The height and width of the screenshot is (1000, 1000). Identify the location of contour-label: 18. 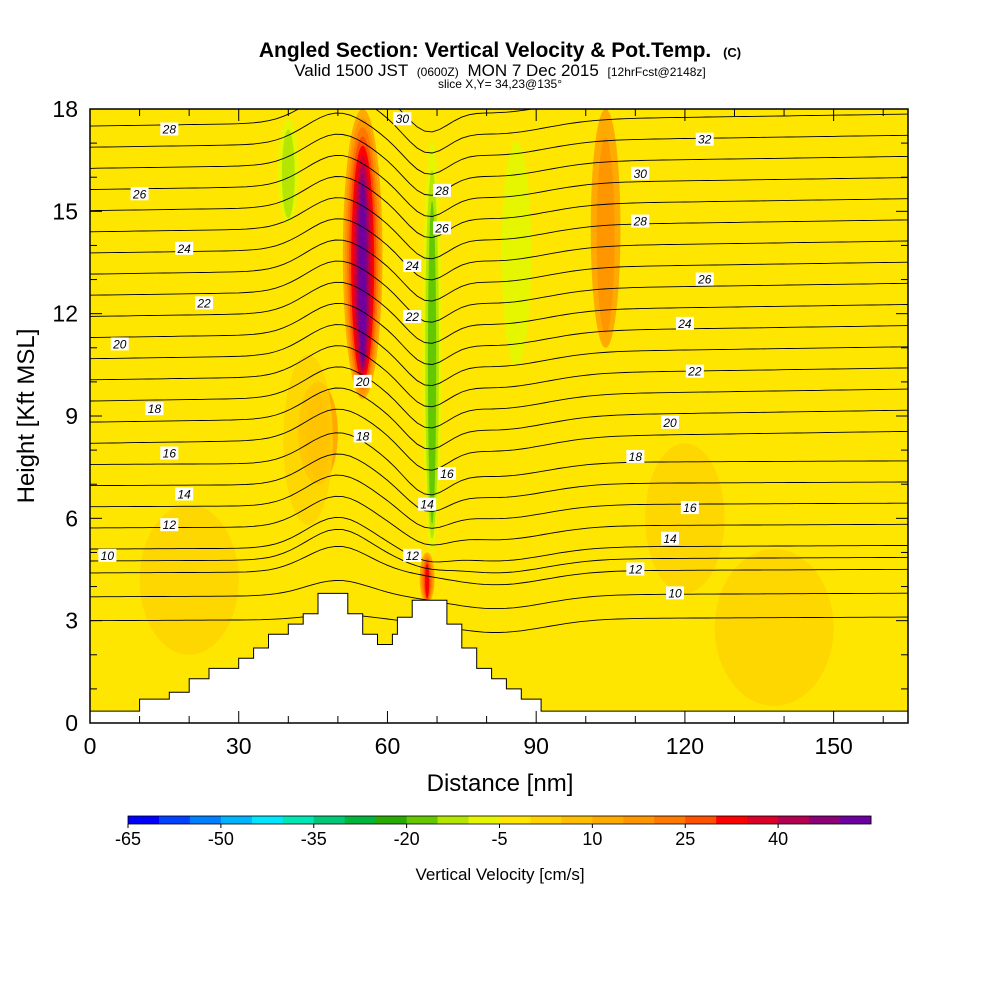
(362, 436).